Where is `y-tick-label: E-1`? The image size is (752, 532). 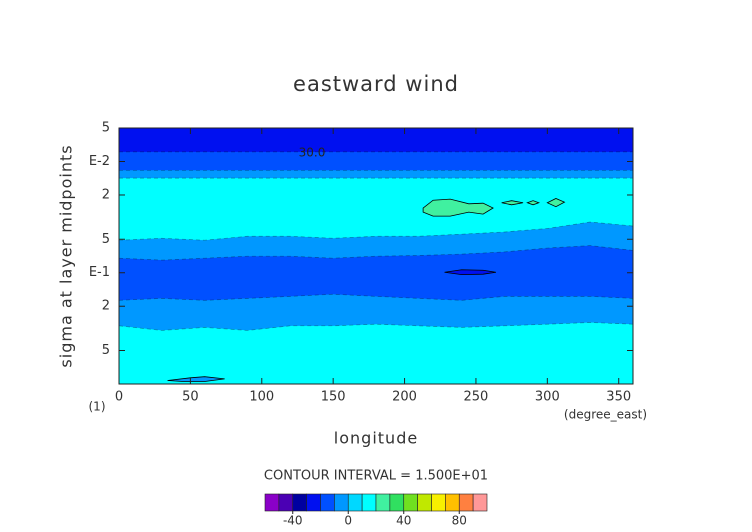
y-tick-label: E-1 is located at coordinates (99, 272).